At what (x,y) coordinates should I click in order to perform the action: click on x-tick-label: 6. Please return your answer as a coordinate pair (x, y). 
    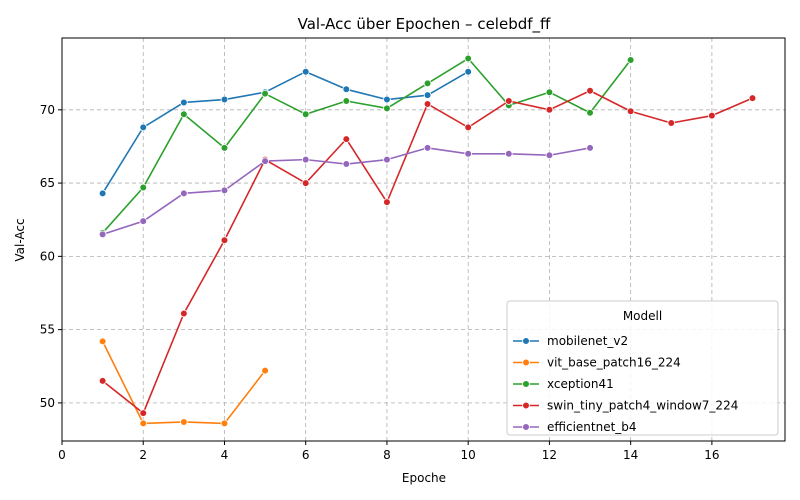
    Looking at the image, I should click on (306, 455).